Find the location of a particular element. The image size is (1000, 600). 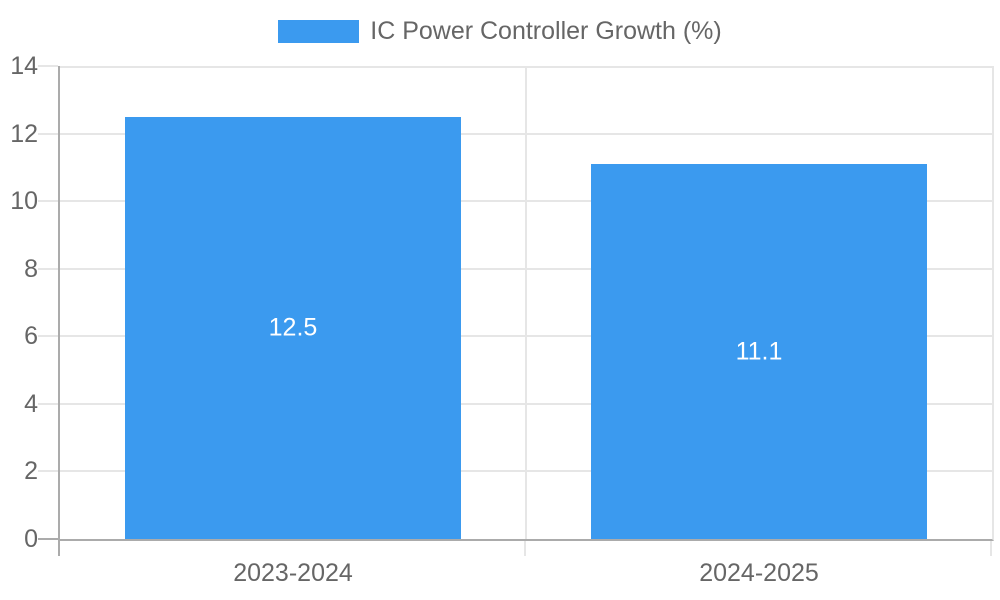

y-tick-label: 6 is located at coordinates (31, 336).